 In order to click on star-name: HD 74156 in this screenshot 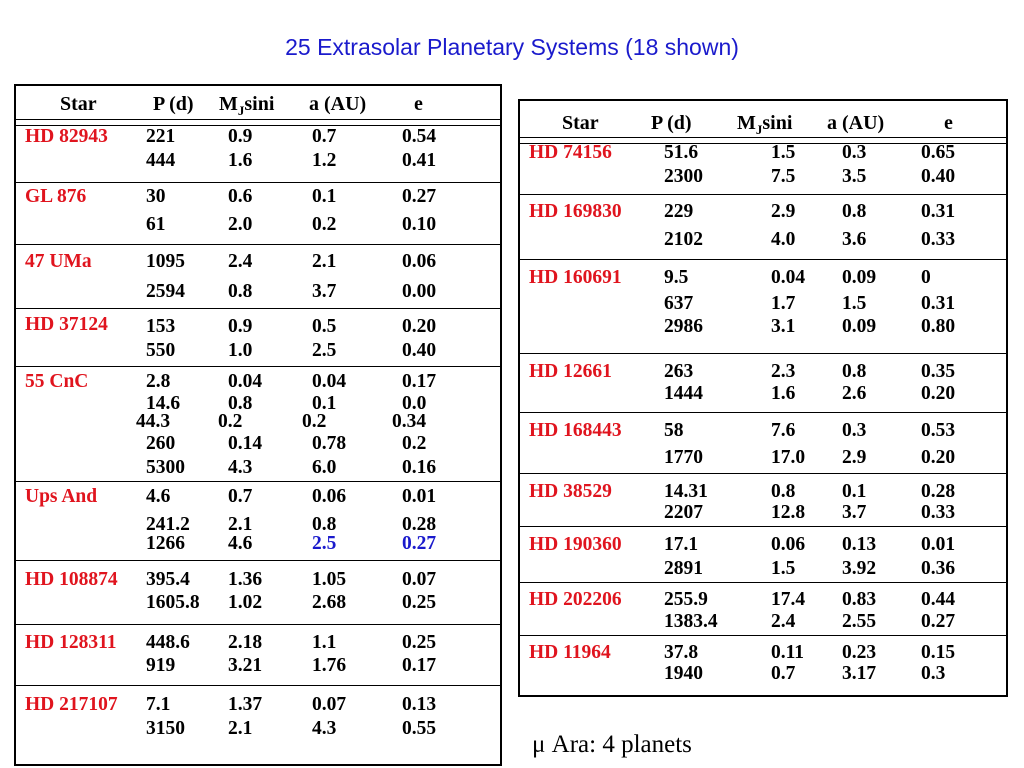, I will do `click(570, 152)`.